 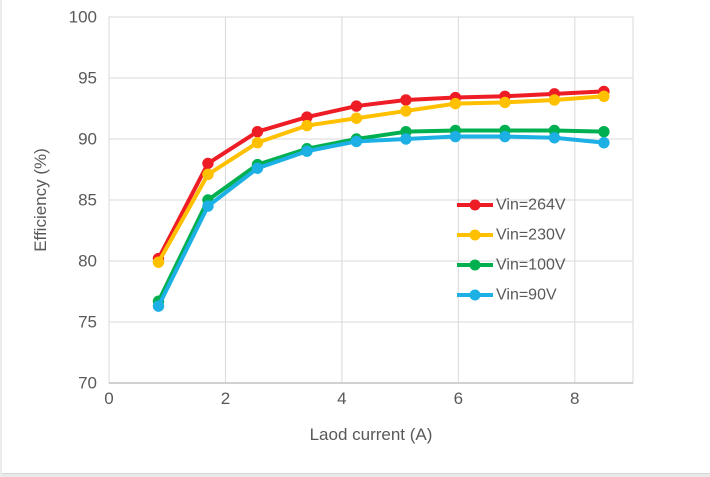 I want to click on y-tick-label: 80, so click(x=87, y=261).